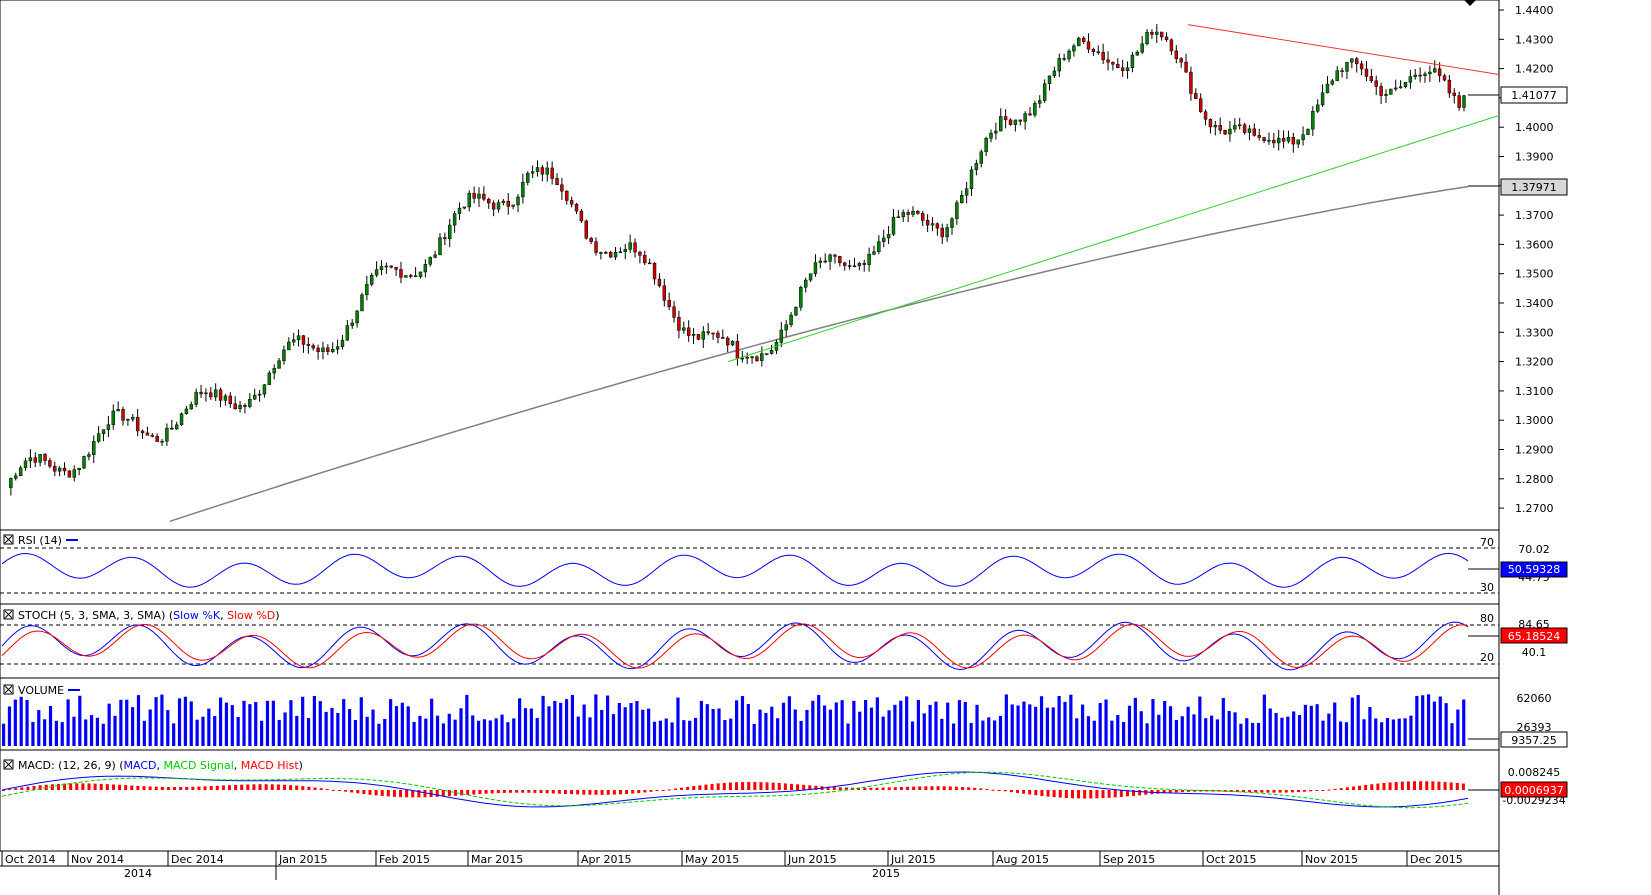 Image resolution: width=1651 pixels, height=895 pixels. What do you see at coordinates (735, 646) in the screenshot?
I see `stoch-k-path` at bounding box center [735, 646].